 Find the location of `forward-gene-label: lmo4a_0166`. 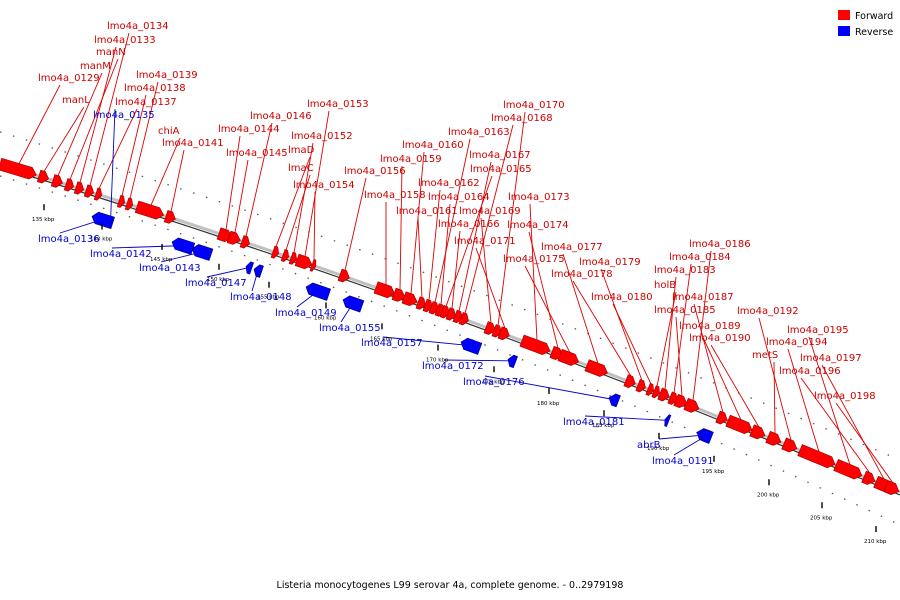

forward-gene-label: lmo4a_0166 is located at coordinates (469, 224).